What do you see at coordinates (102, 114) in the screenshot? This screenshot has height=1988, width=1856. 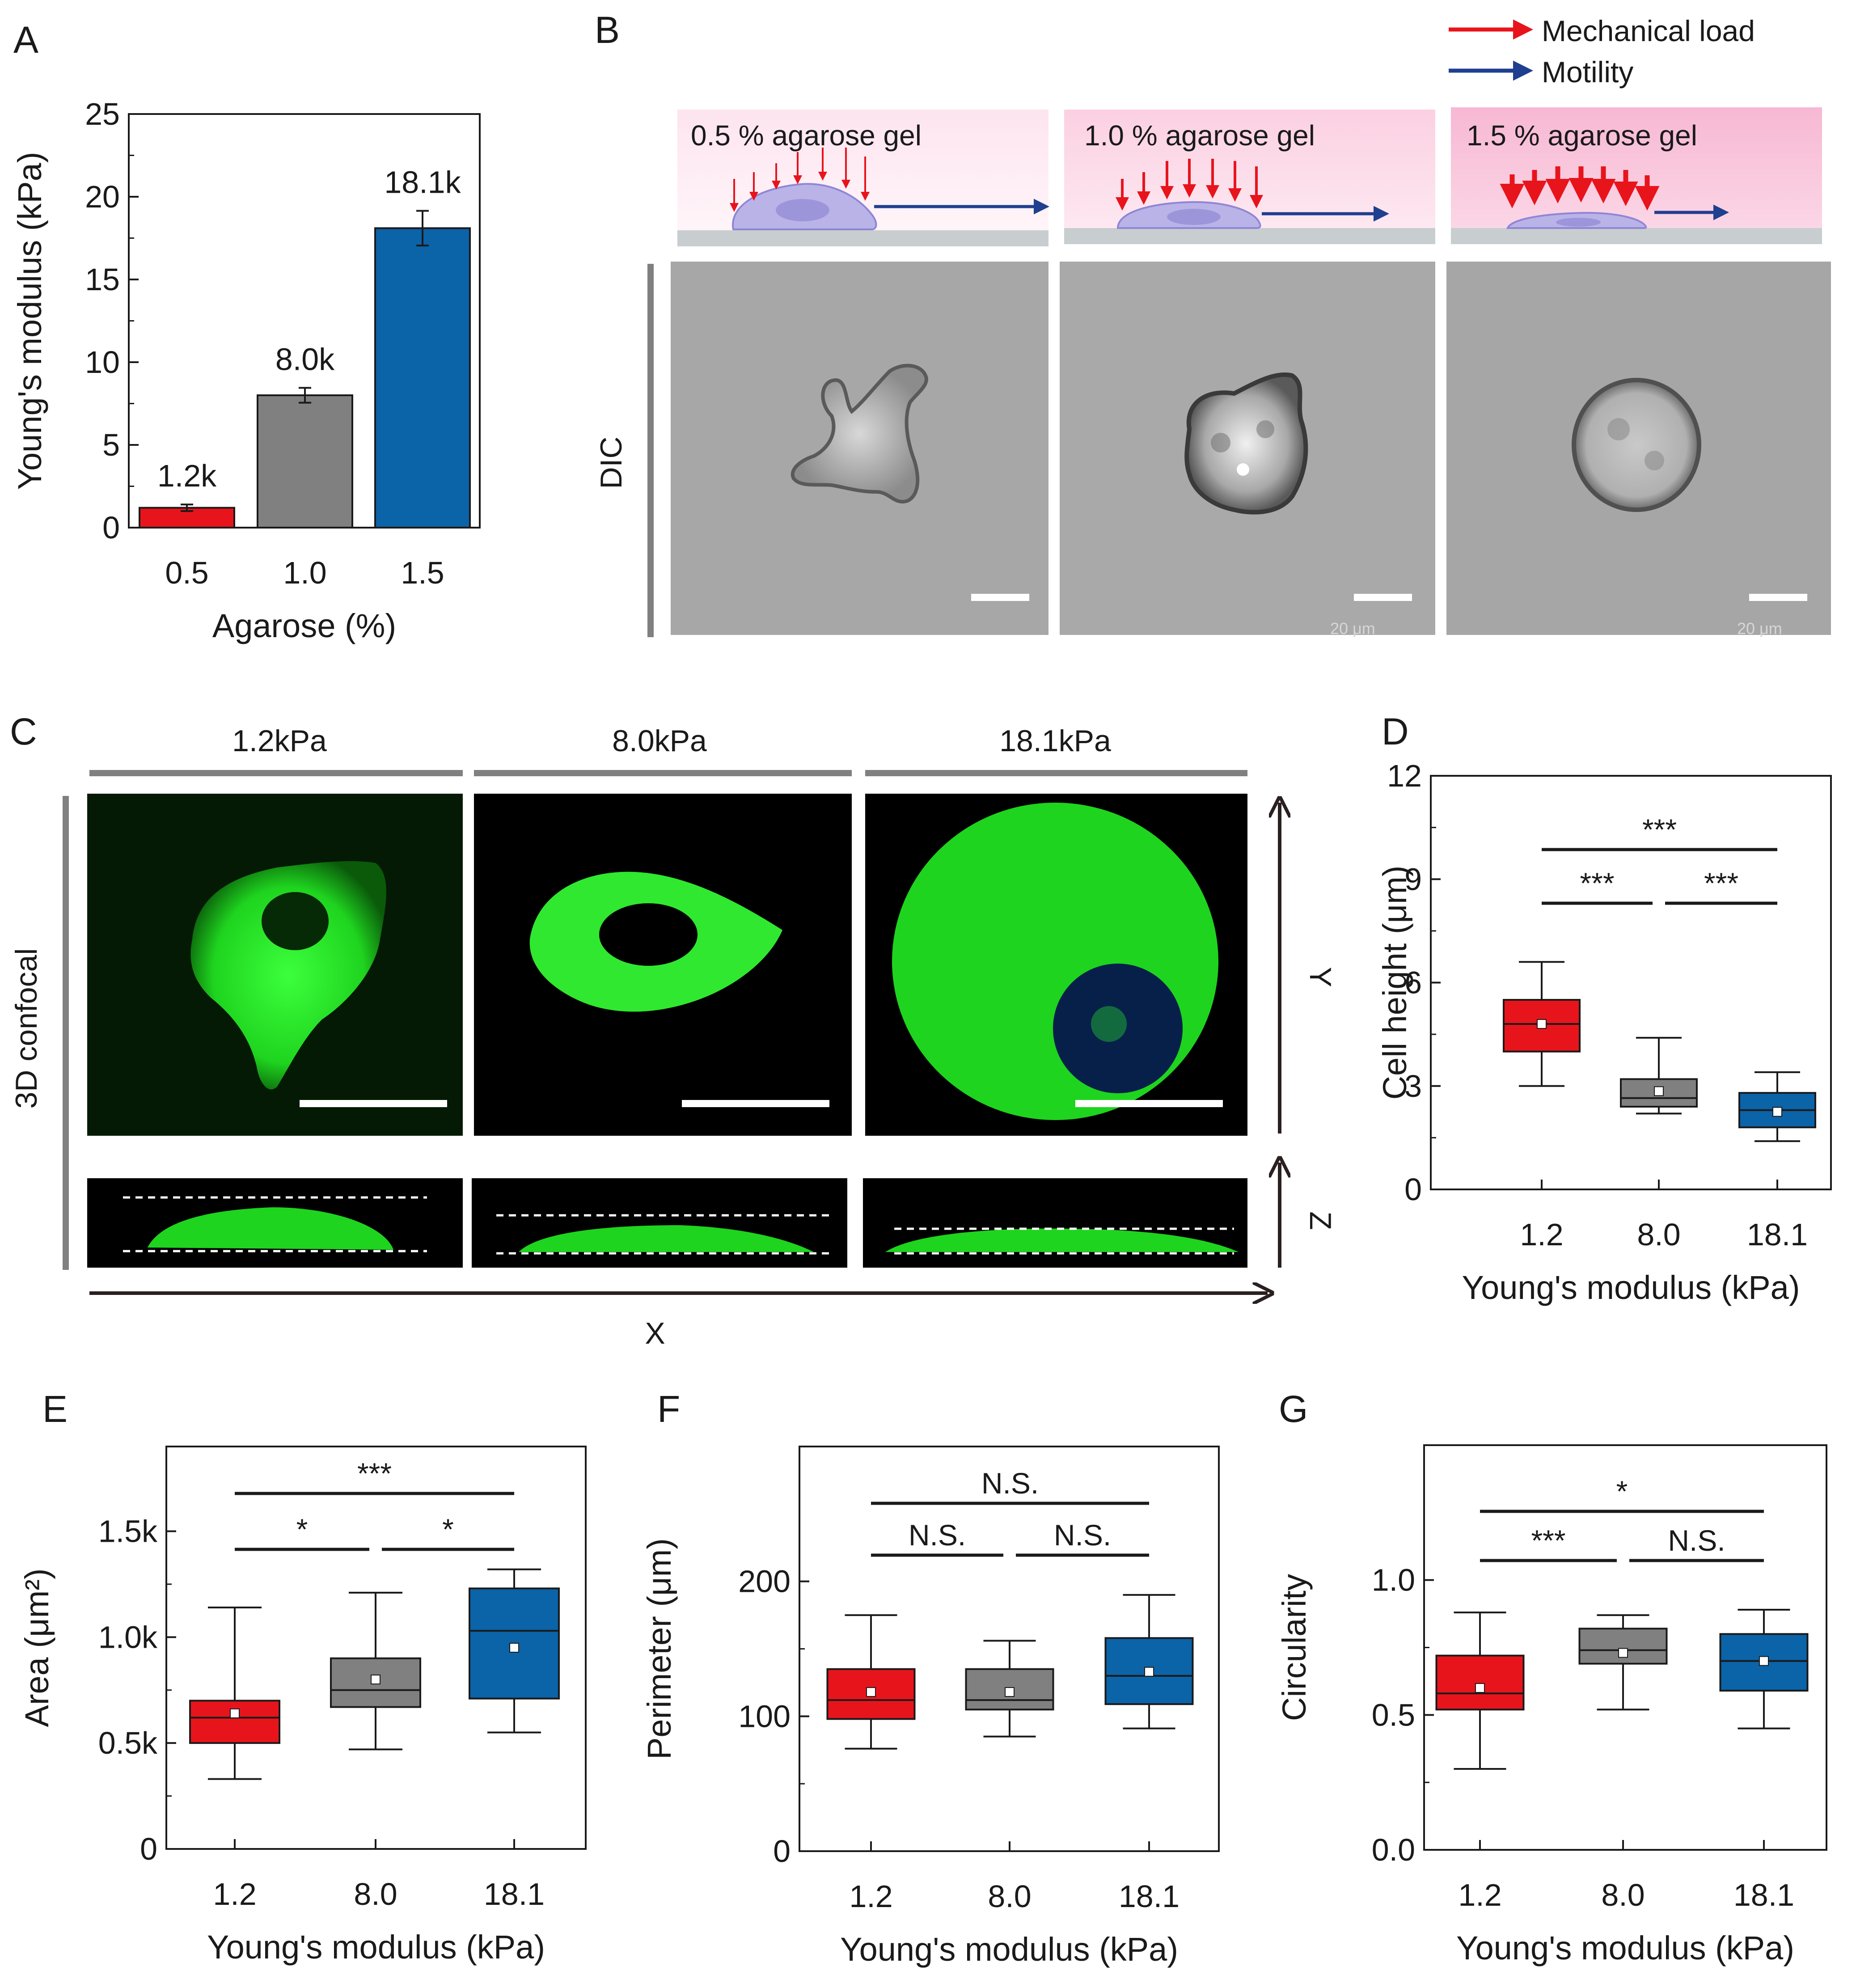 I see `y-tick-label: 25` at bounding box center [102, 114].